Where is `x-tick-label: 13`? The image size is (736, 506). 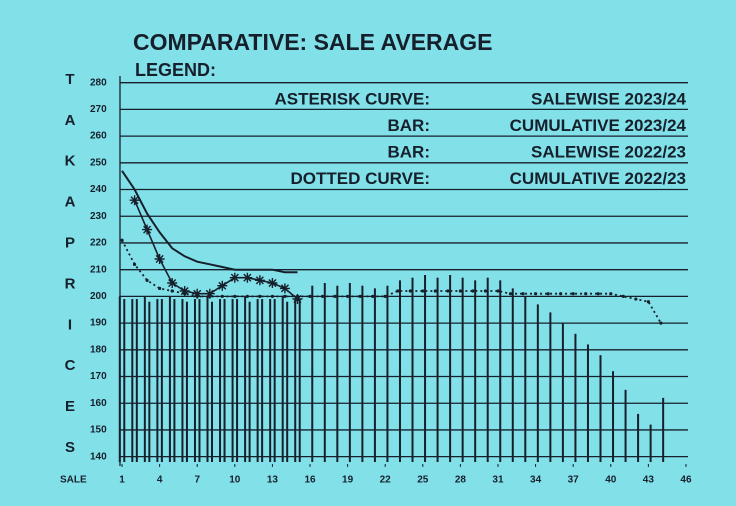
x-tick-label: 13 is located at coordinates (273, 480).